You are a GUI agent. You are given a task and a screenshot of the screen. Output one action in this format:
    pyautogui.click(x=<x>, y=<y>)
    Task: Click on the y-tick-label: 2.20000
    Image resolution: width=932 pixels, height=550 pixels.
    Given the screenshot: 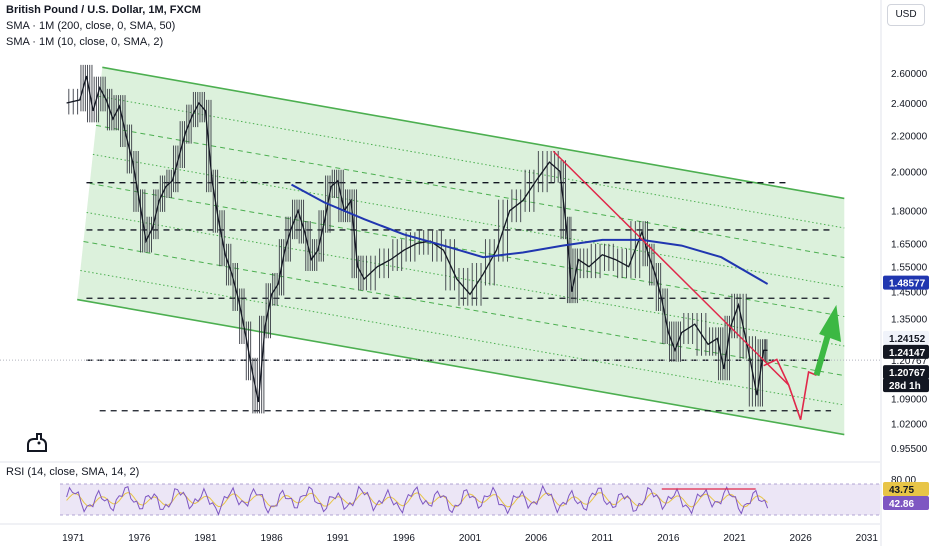 What is the action you would take?
    pyautogui.click(x=909, y=137)
    